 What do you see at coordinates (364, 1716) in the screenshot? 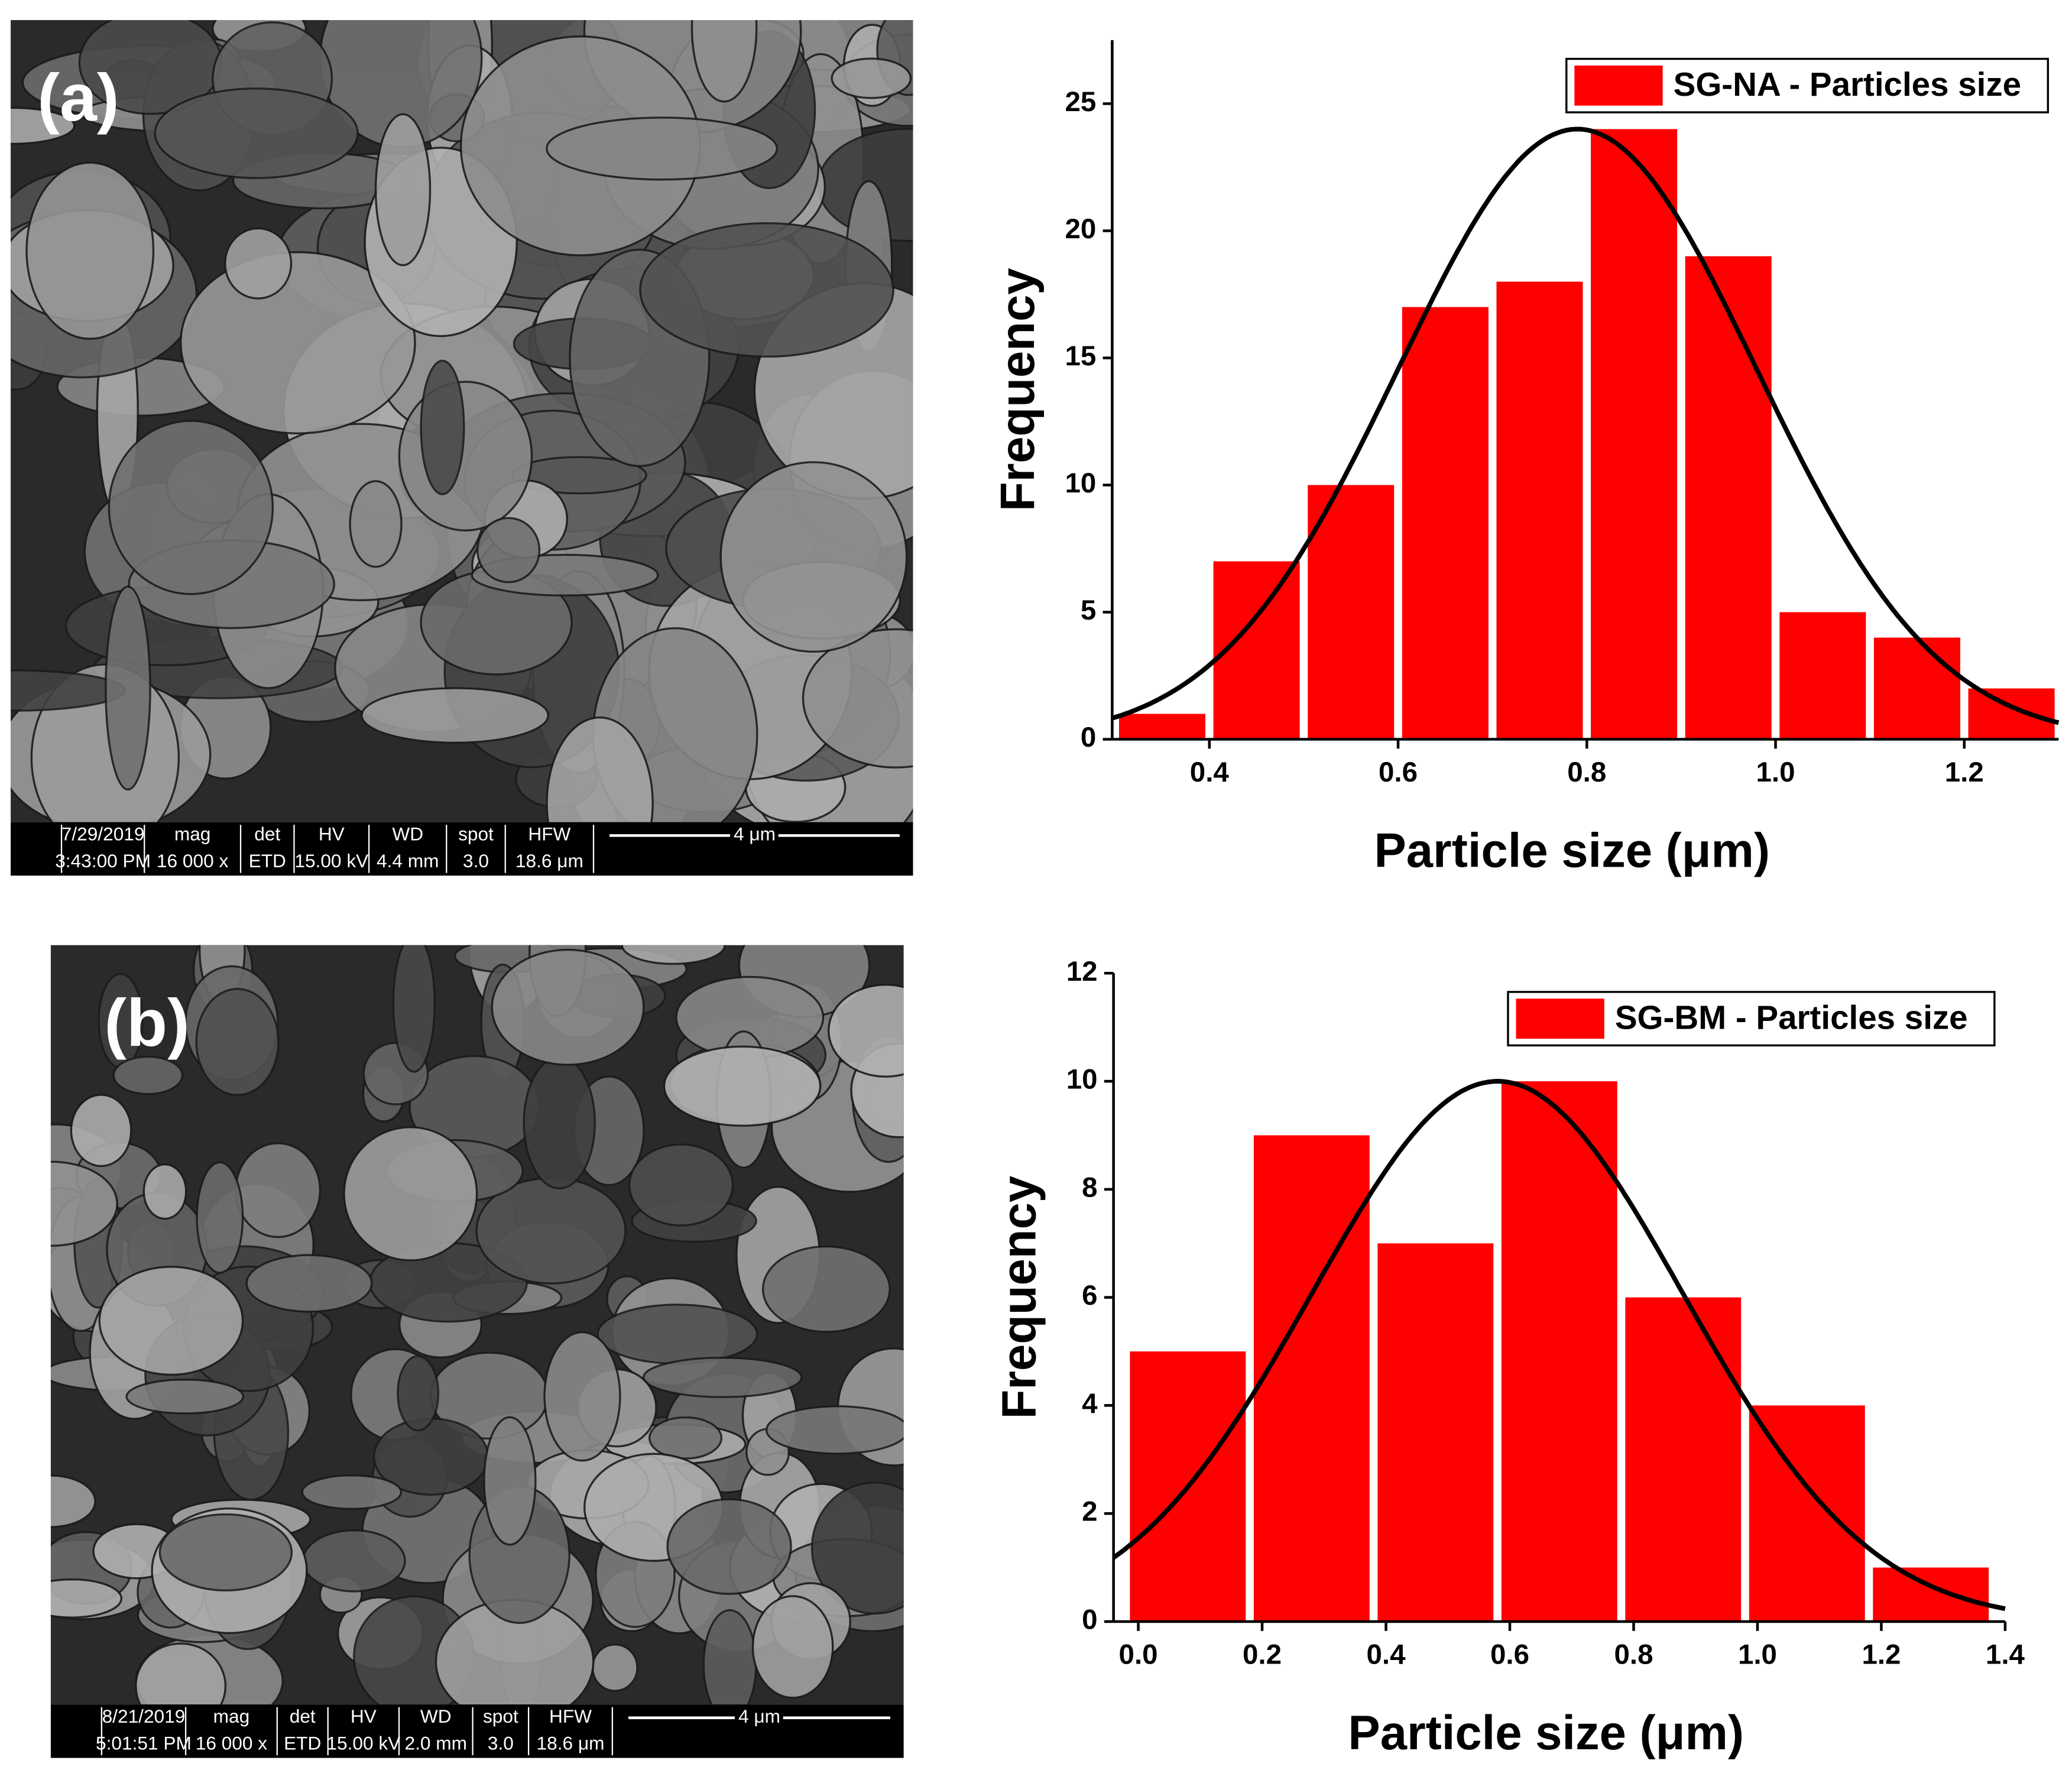
I see `info-text: HV` at bounding box center [364, 1716].